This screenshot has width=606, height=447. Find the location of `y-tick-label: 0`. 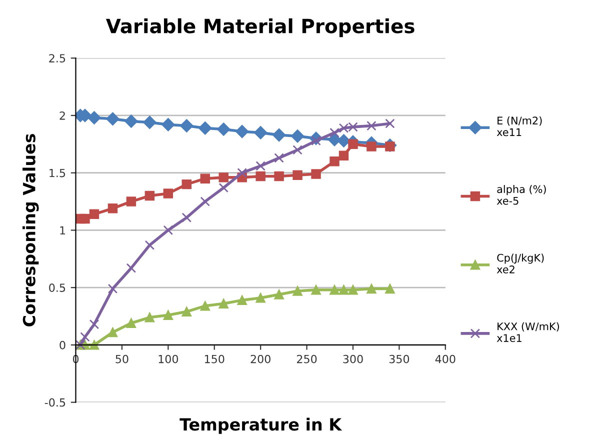

y-tick-label: 0 is located at coordinates (63, 345).